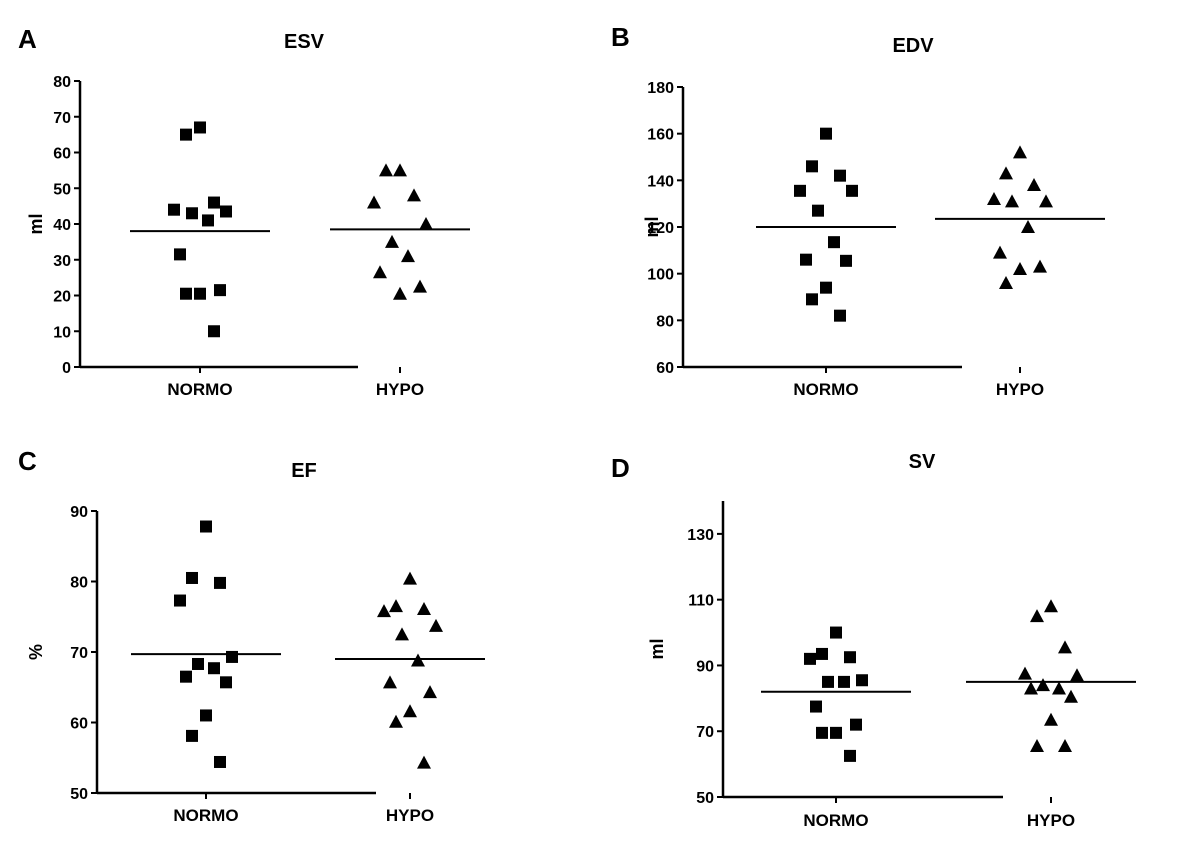 The image size is (1183, 842). Describe the element at coordinates (62, 297) in the screenshot. I see `y-tick-label: 20` at that location.